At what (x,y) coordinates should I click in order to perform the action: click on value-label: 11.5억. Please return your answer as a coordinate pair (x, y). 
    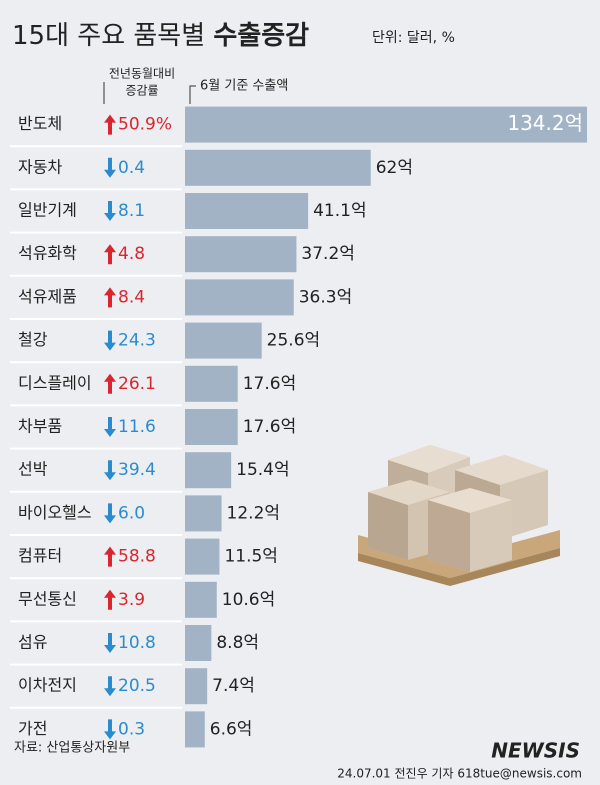
    Looking at the image, I should click on (251, 557).